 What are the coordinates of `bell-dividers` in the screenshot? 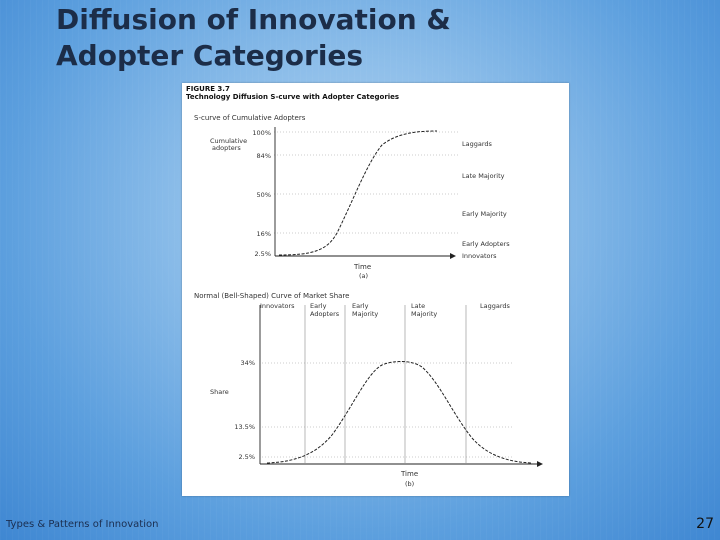 It's located at (385, 384).